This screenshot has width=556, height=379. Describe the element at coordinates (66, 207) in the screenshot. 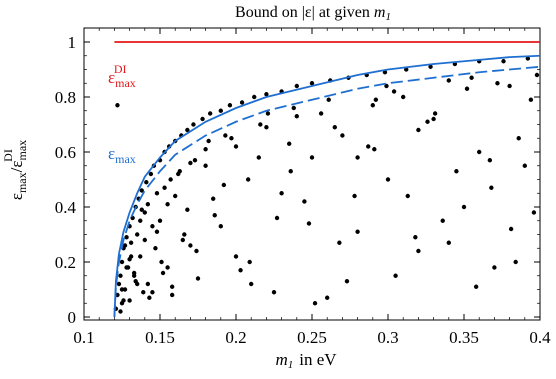

I see `y-tick-label: 0.4` at that location.